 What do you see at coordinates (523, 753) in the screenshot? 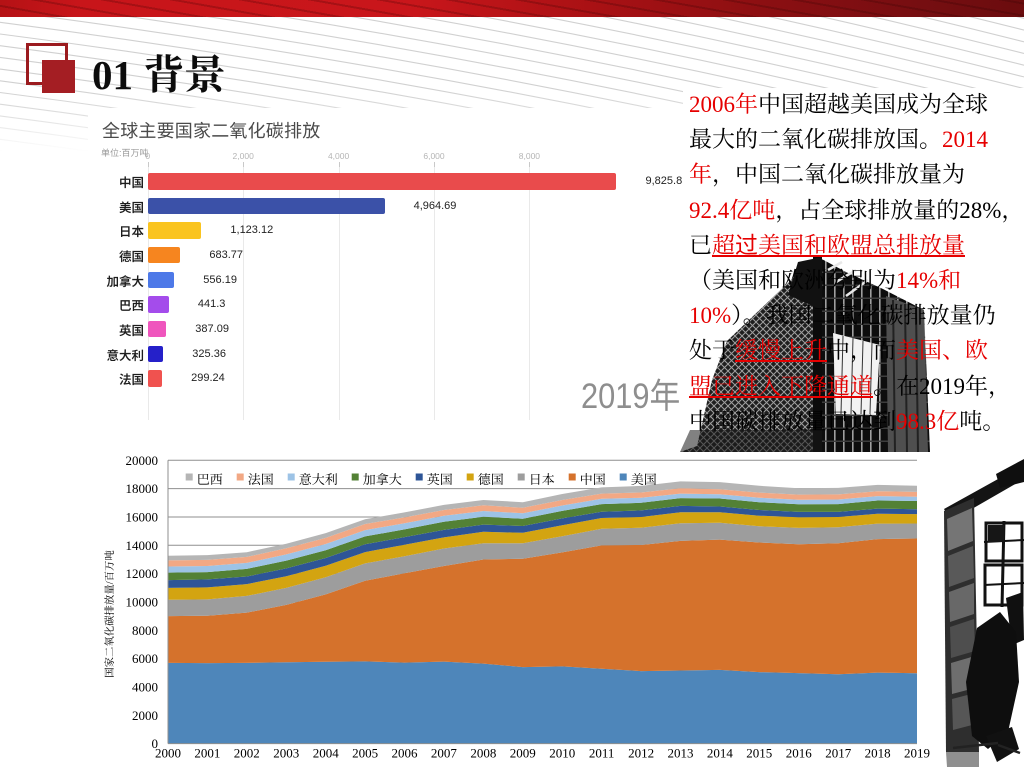
I see `svg-text: 2009` at bounding box center [523, 753].